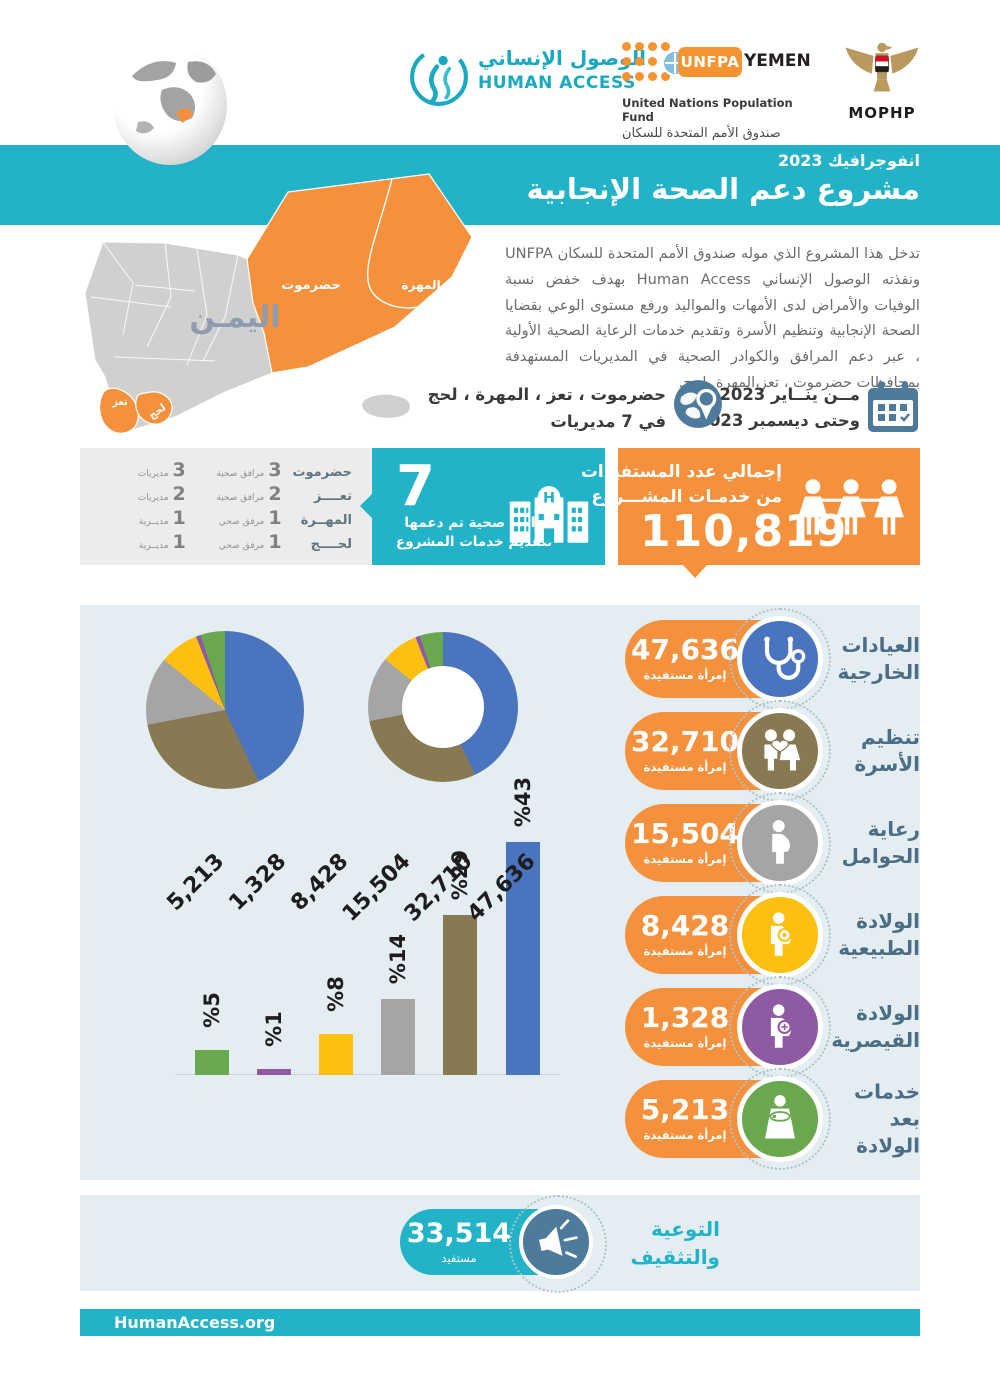 Image resolution: width=1000 pixels, height=1382 pixels. Describe the element at coordinates (273, 1029) in the screenshot. I see `bar-percent-label: %1` at that location.